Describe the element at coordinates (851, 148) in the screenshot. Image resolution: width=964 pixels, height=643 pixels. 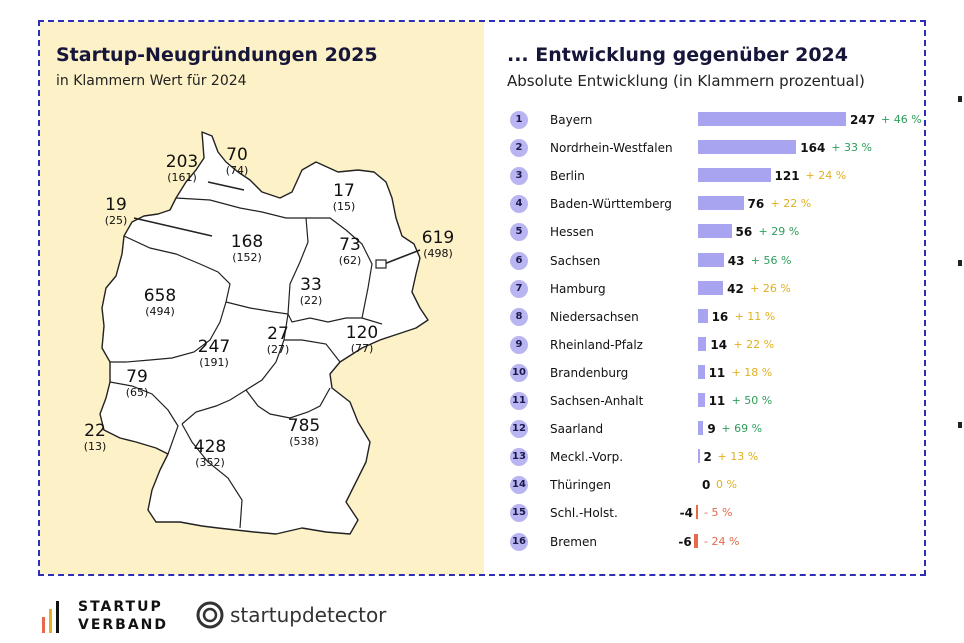
I see `percent-change-label: + 33 %` at that location.